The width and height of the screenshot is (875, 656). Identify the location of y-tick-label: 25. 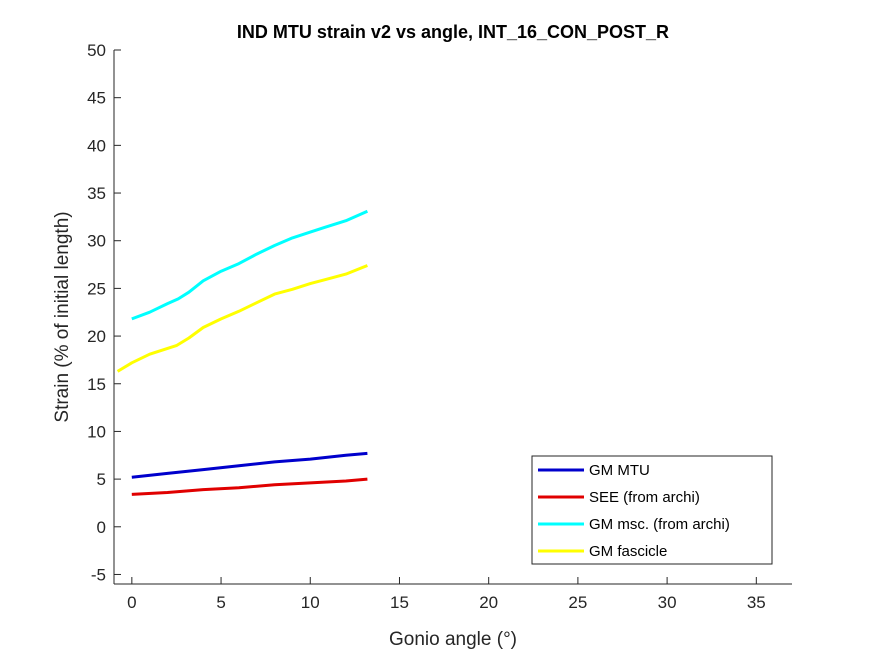
(96, 288).